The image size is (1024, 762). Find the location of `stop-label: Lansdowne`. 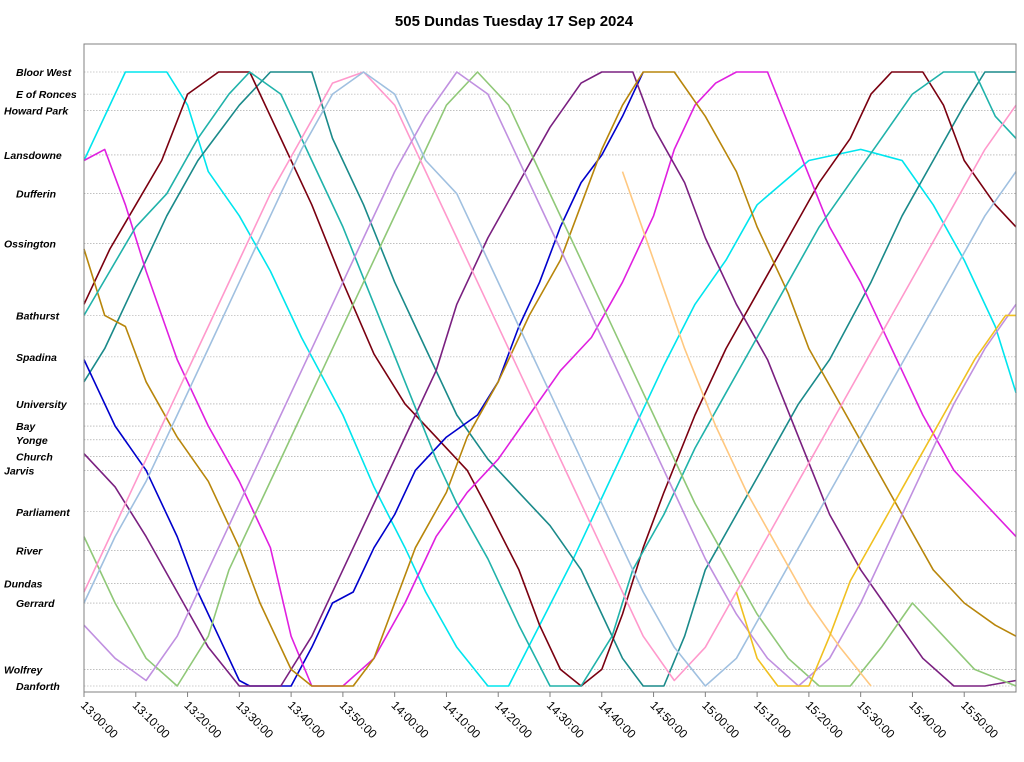

stop-label: Lansdowne is located at coordinates (33, 156).